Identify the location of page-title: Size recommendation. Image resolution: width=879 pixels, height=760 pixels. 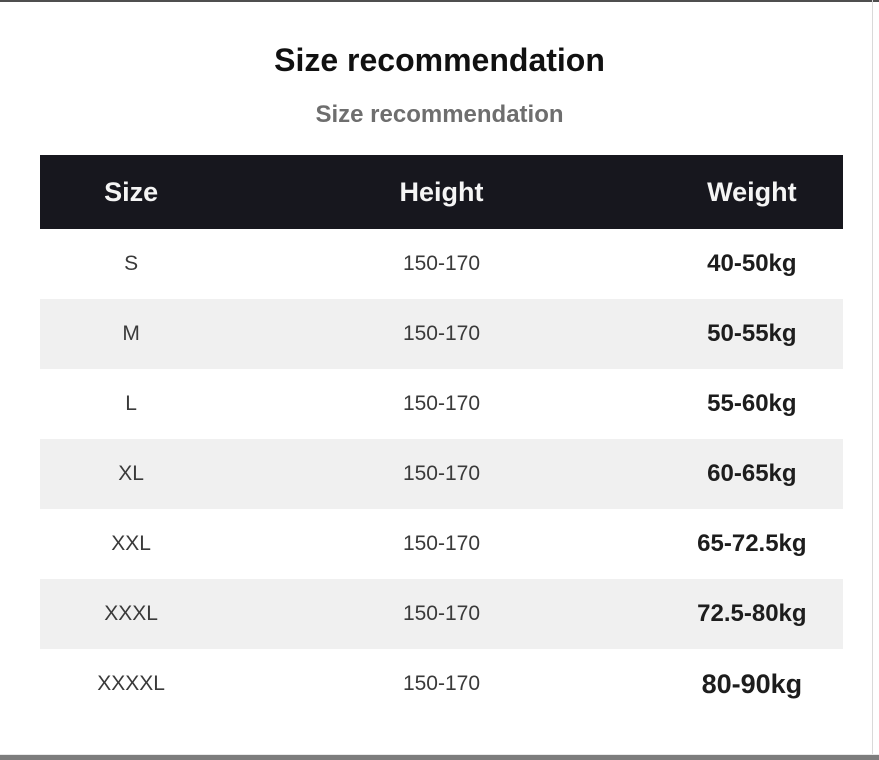
(439, 60).